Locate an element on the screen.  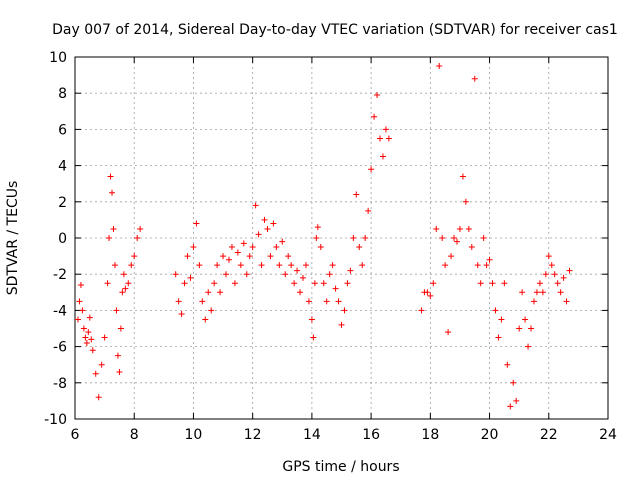
y-tick-label: 6 is located at coordinates (62, 130).